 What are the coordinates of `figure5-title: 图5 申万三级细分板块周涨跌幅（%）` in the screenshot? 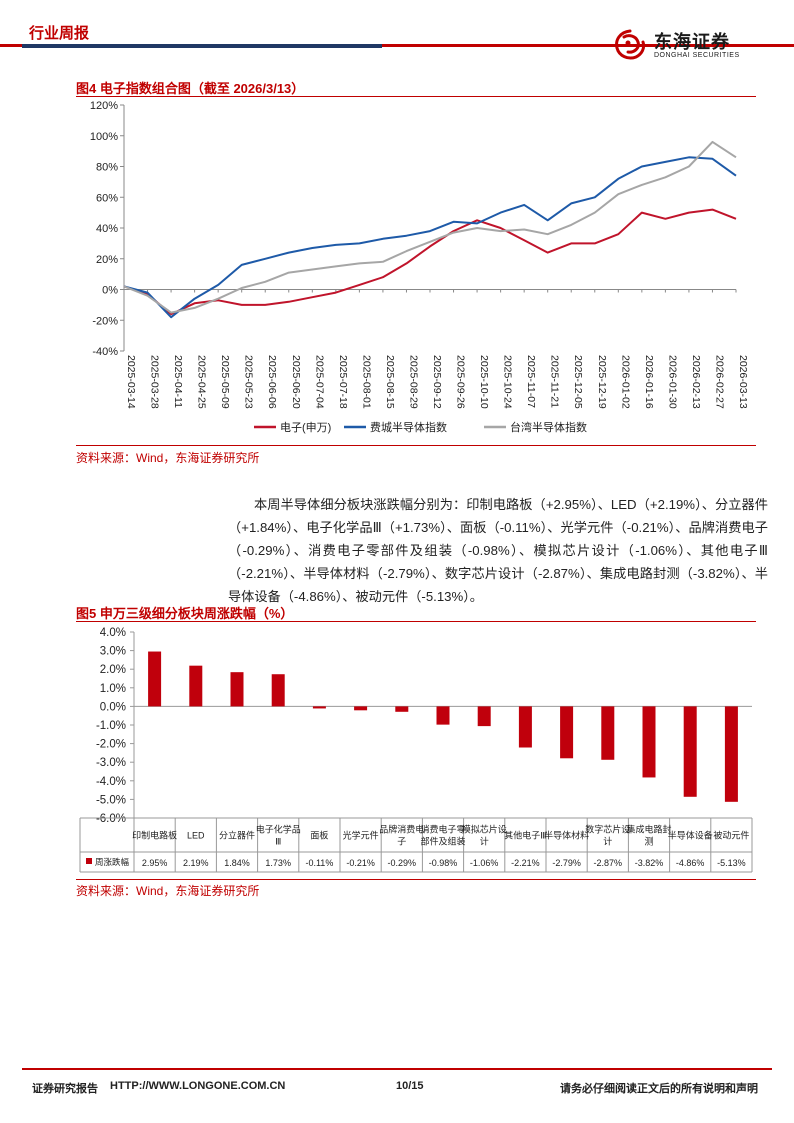 It's located at (185, 613).